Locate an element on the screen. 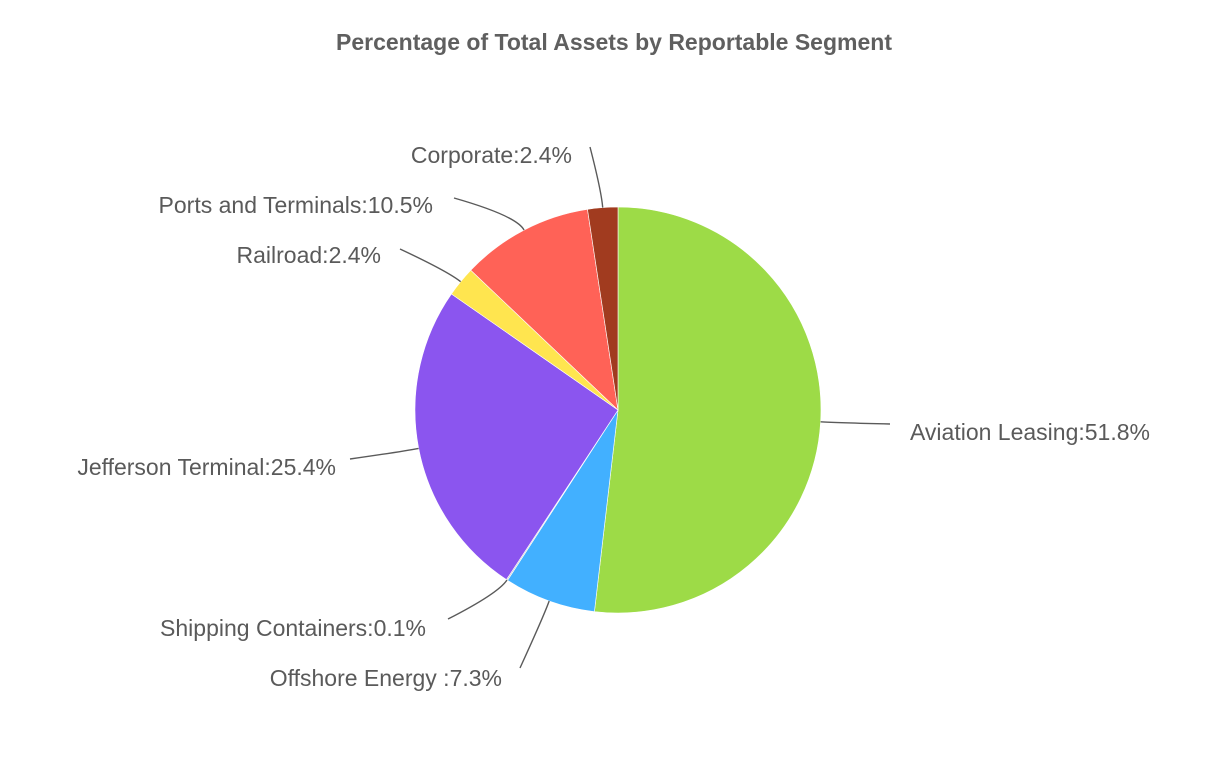 The image size is (1226, 760). leader-line-shipping-containers is located at coordinates (477, 599).